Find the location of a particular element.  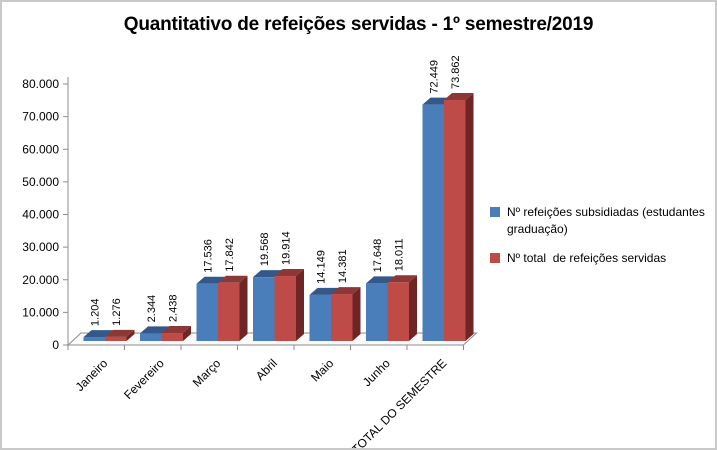

legend-marker-blue-square is located at coordinates (495, 212).